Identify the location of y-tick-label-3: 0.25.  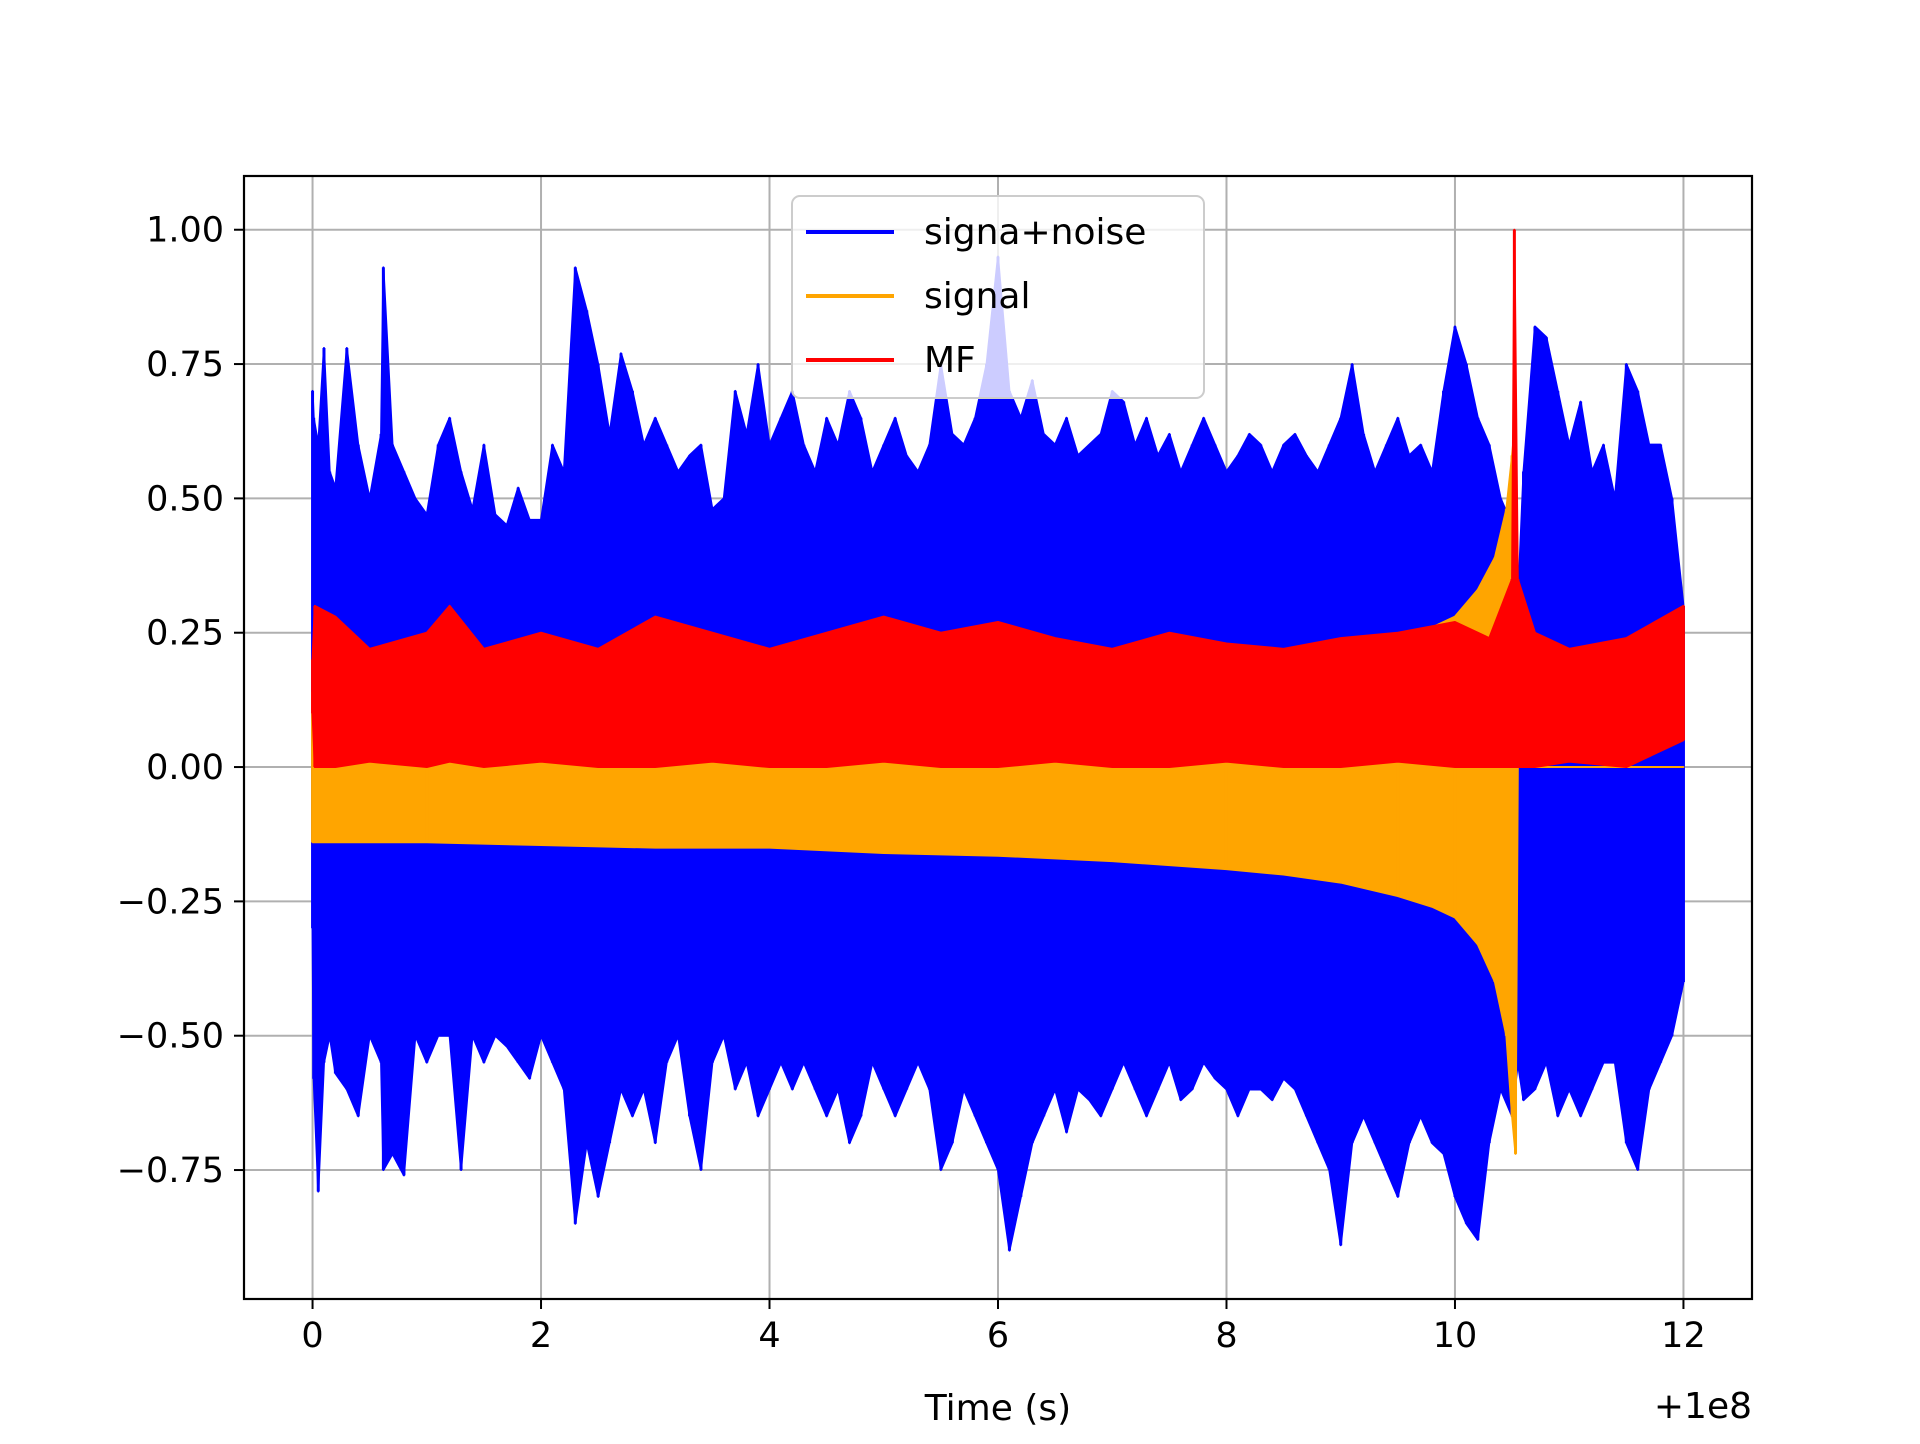
(185, 634).